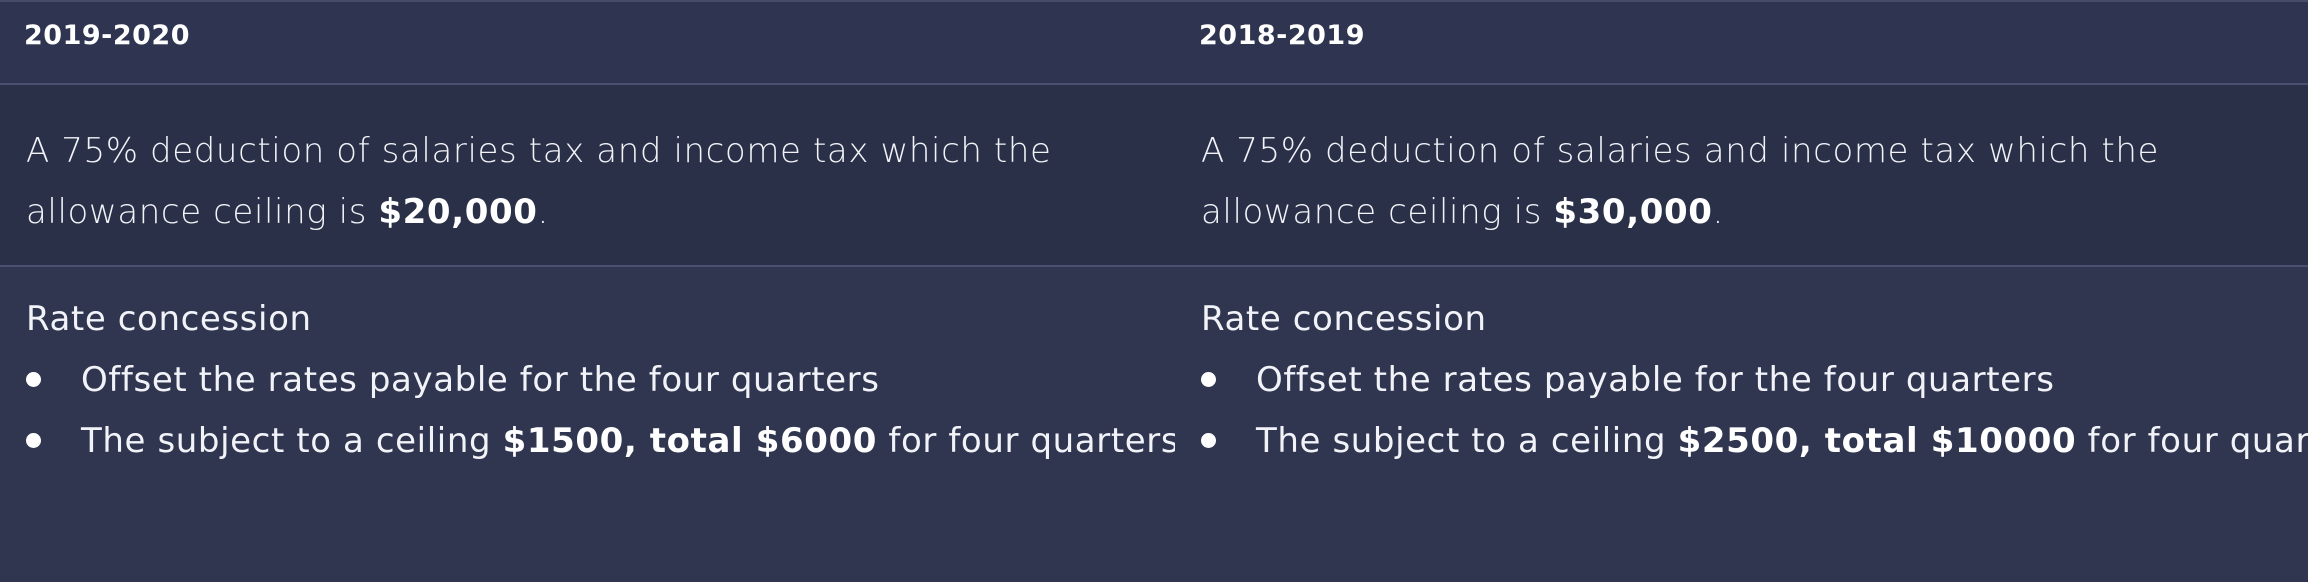 The width and height of the screenshot is (2308, 582). I want to click on deduction-end-left: ., so click(543, 212).